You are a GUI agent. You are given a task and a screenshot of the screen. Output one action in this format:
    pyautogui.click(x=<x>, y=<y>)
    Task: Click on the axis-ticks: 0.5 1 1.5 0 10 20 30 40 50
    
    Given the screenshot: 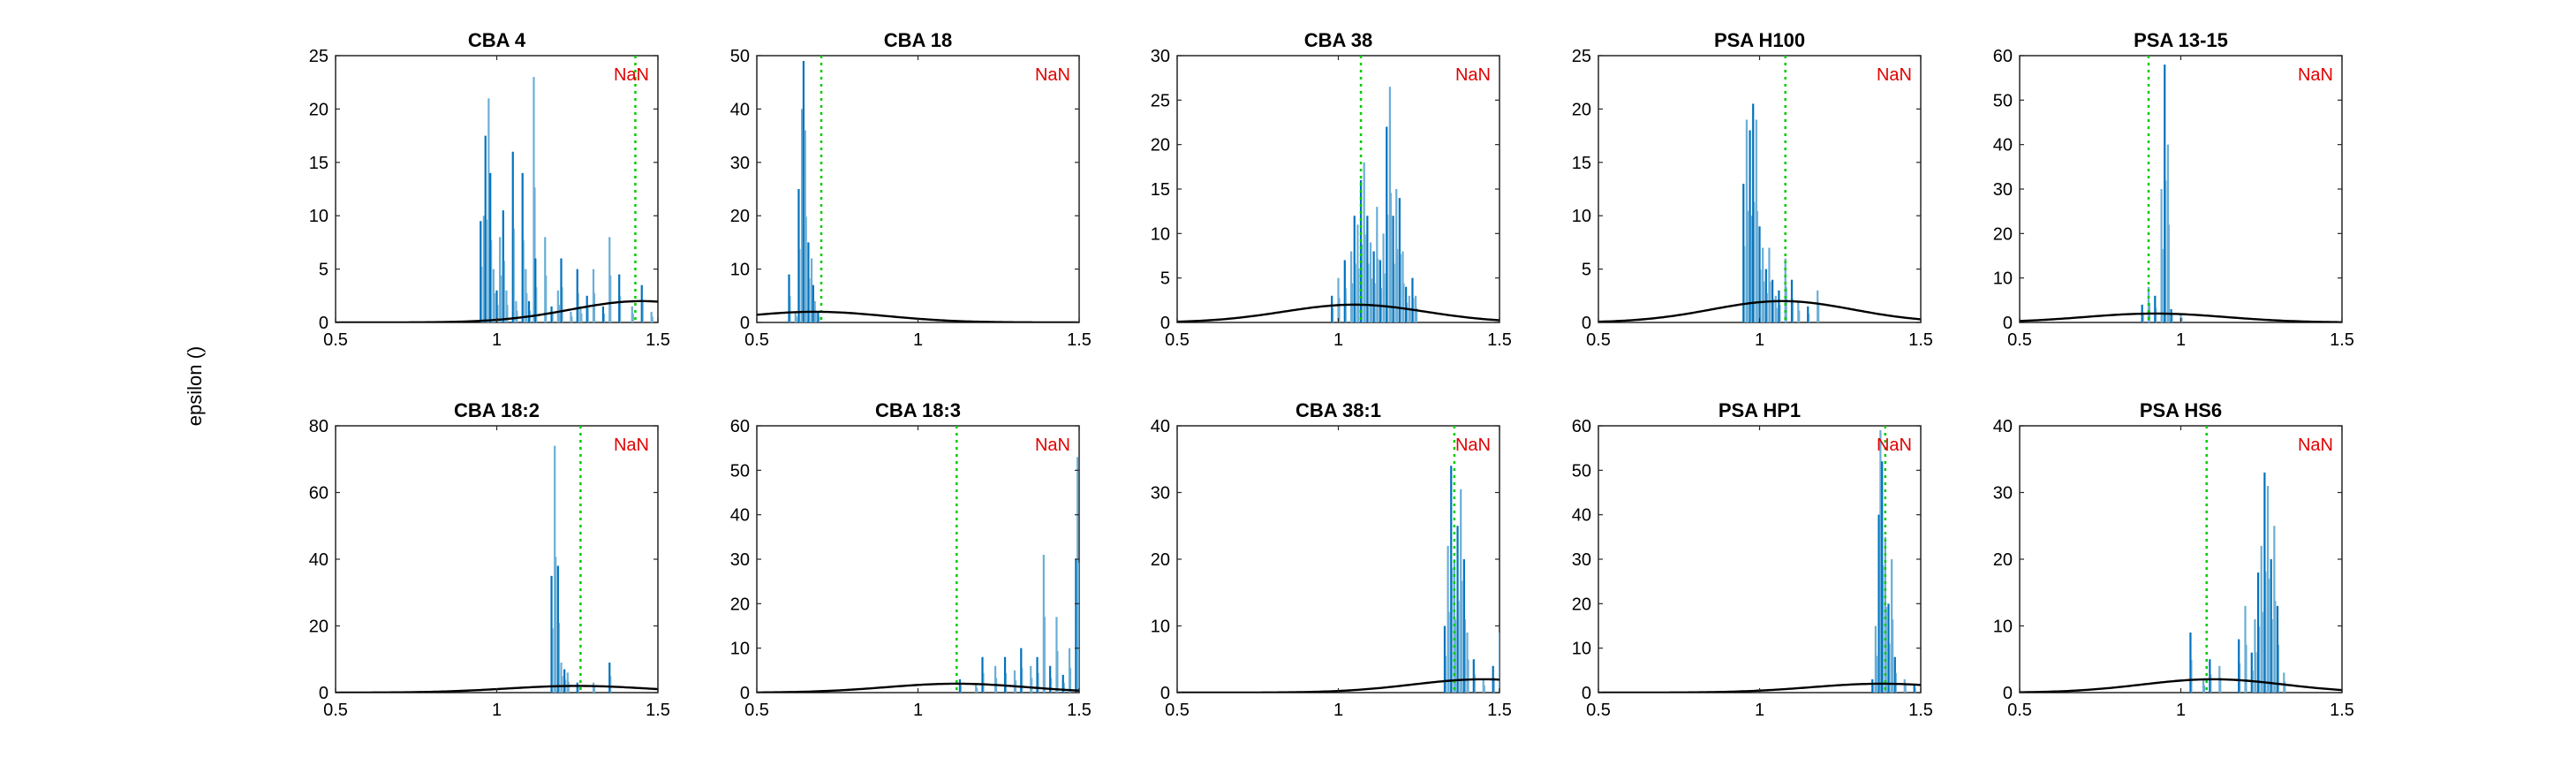 What is the action you would take?
    pyautogui.click(x=911, y=198)
    